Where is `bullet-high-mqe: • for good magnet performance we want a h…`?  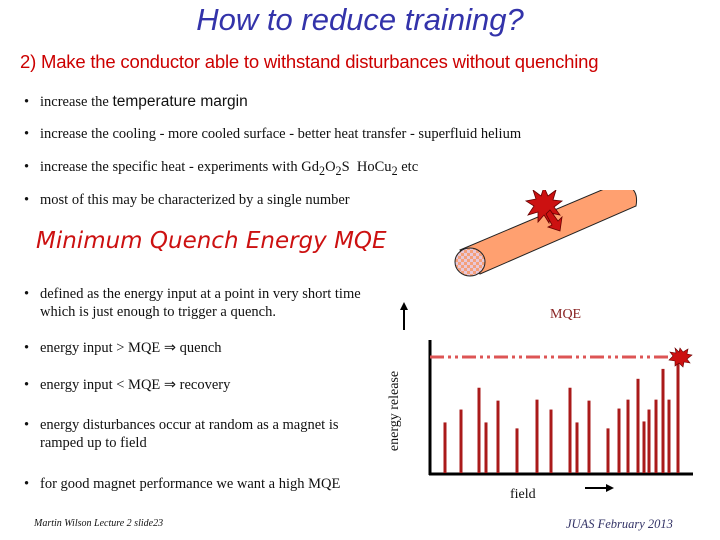 bullet-high-mqe: • for good magnet performance we want a h… is located at coordinates (182, 484).